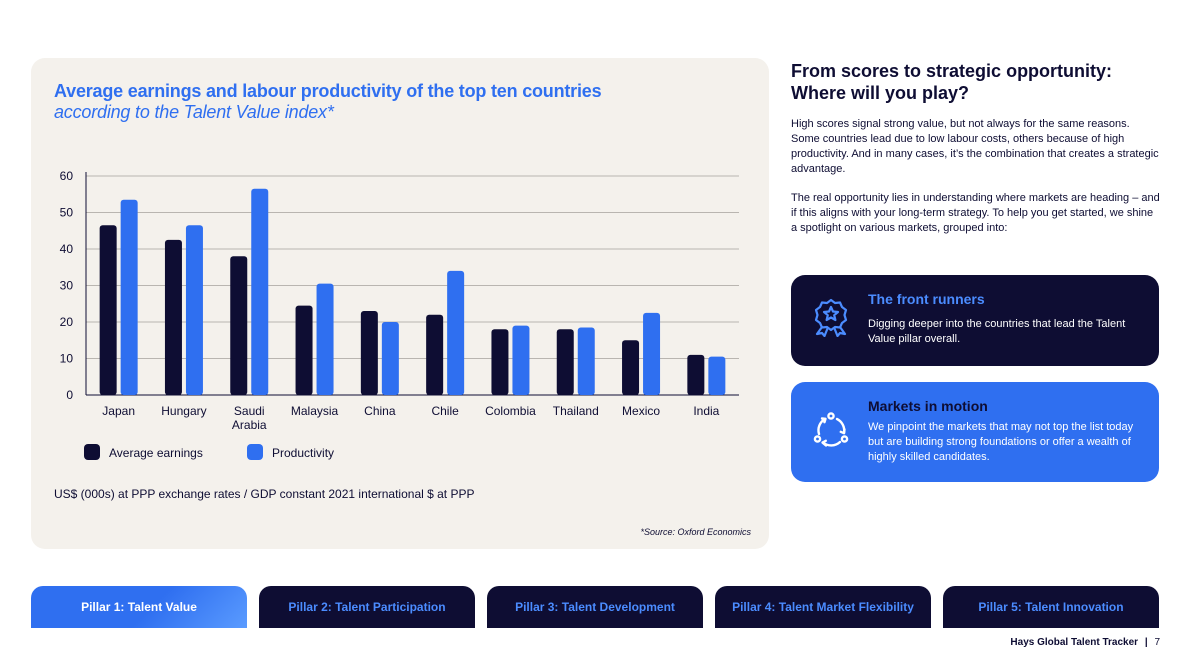 The width and height of the screenshot is (1190, 669). I want to click on bar-average-earnings-japan, so click(108, 310).